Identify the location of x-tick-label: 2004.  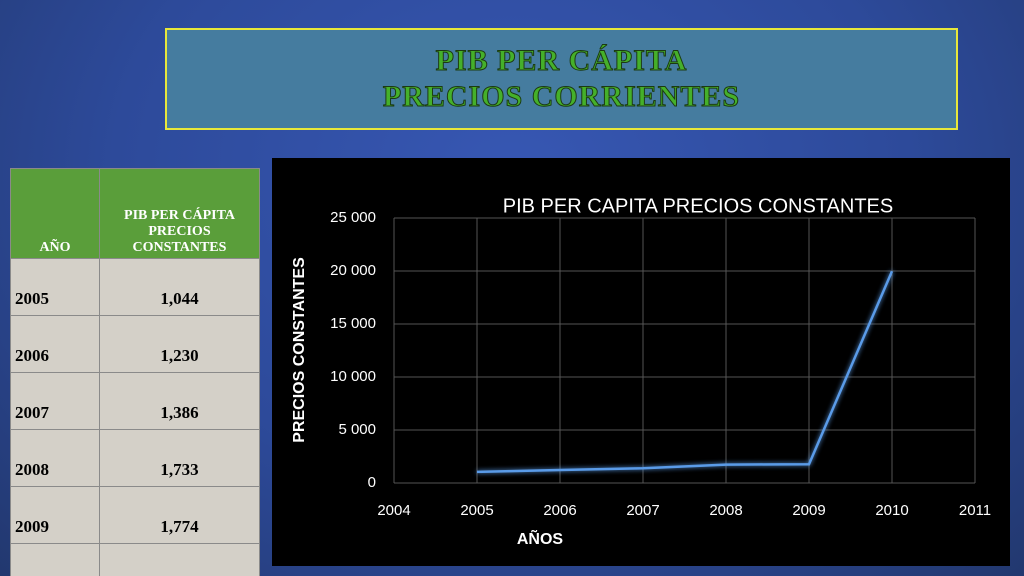
(393, 510).